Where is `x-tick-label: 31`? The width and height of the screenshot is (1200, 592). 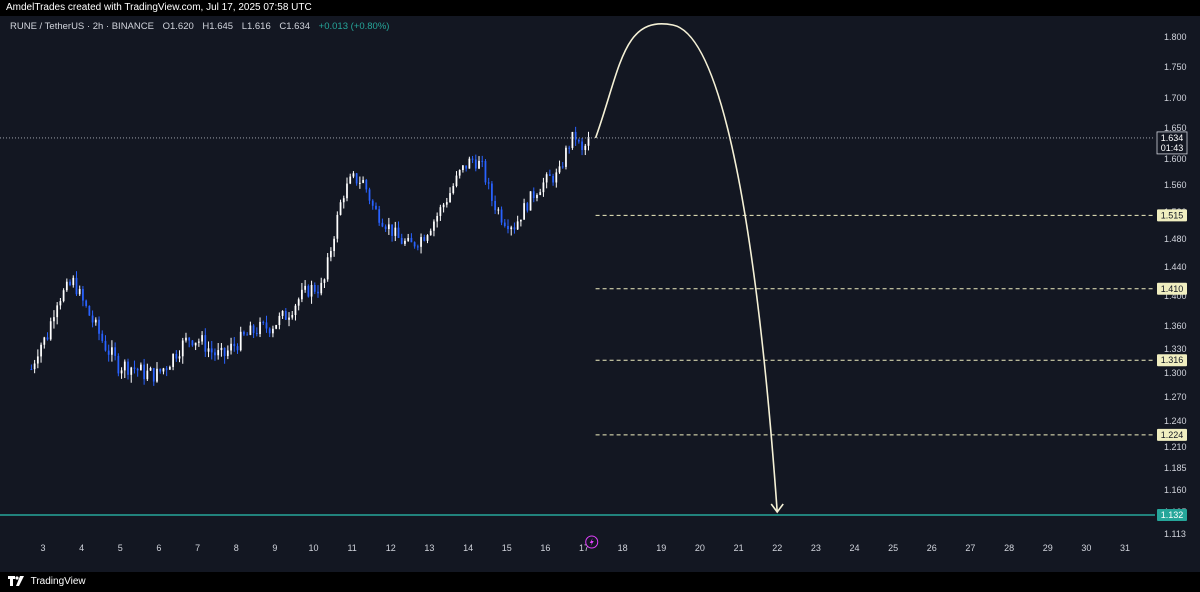
x-tick-label: 31 is located at coordinates (1125, 548).